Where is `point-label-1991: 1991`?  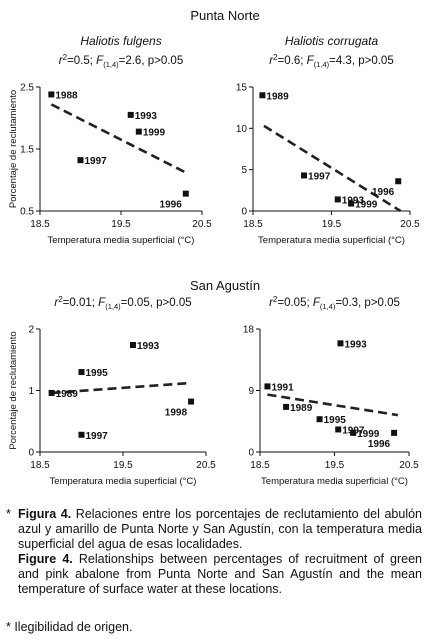 point-label-1991: 1991 is located at coordinates (282, 387).